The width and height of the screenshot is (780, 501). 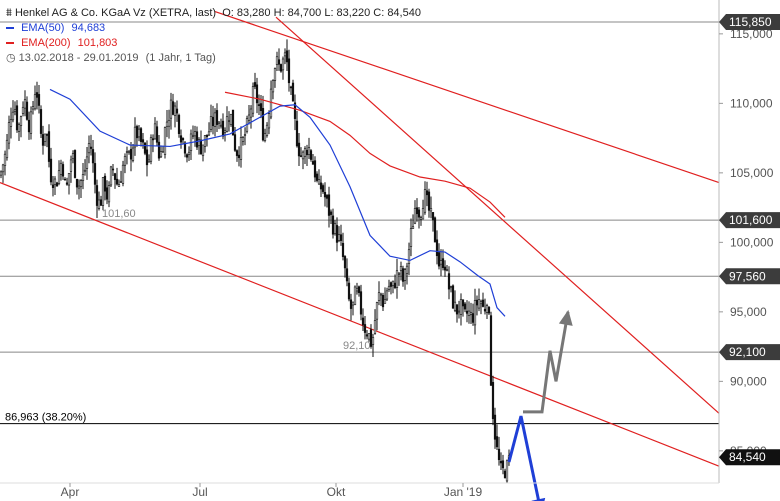 I want to click on bullish-arrow, so click(x=546, y=362).